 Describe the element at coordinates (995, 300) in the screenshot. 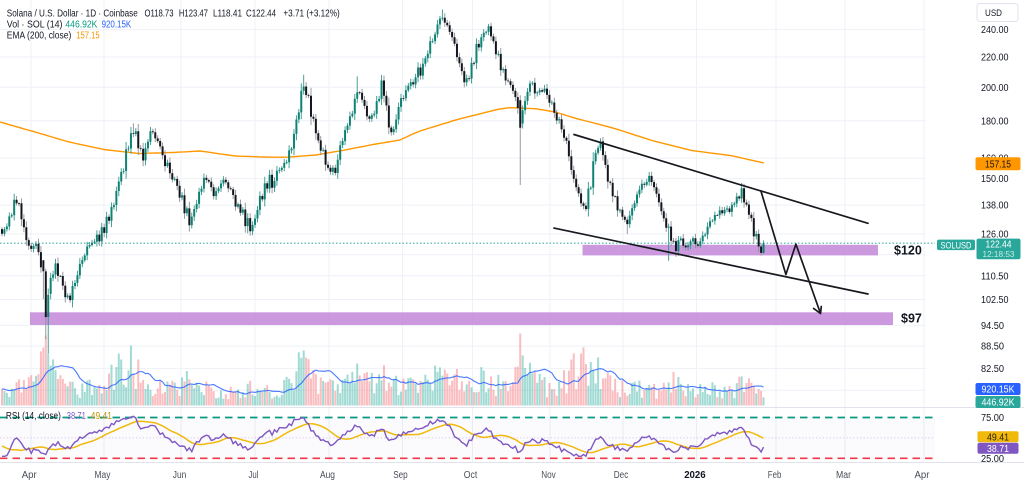

I see `svg-text: 102.50` at that location.